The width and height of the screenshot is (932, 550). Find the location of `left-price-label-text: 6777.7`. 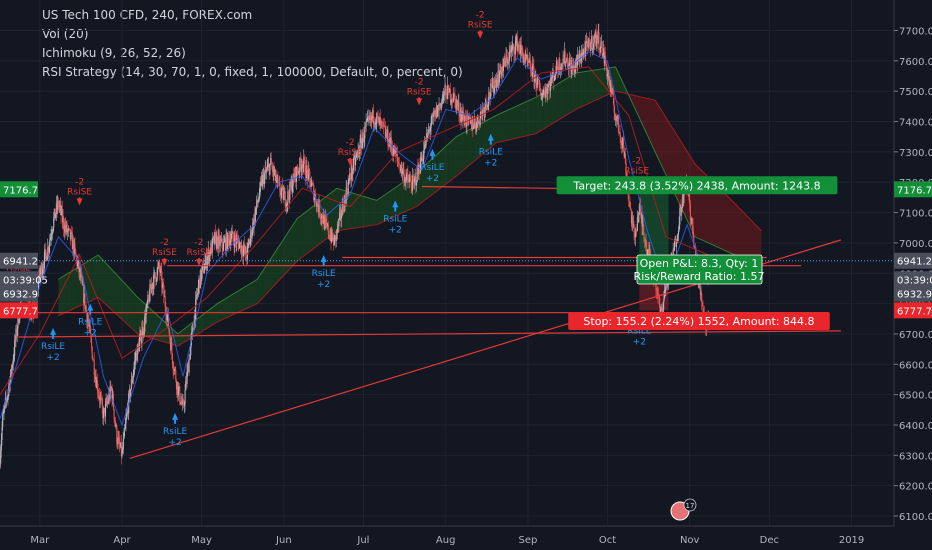

left-price-label-text: 6777.7 is located at coordinates (20, 311).